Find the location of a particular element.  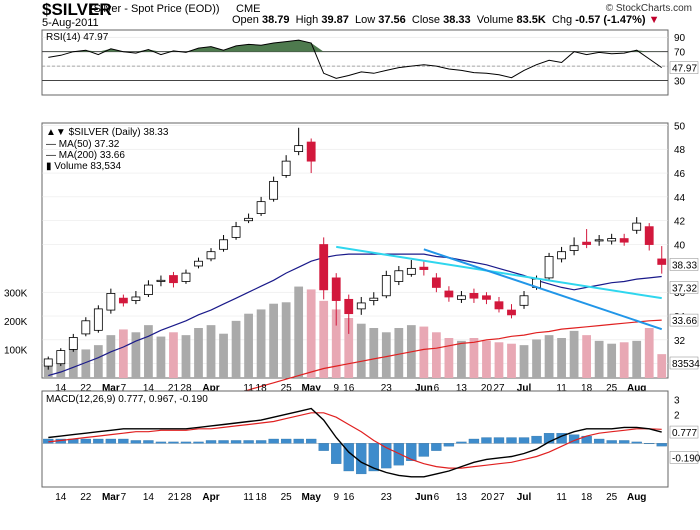

price-tick-label: 32 is located at coordinates (680, 341).